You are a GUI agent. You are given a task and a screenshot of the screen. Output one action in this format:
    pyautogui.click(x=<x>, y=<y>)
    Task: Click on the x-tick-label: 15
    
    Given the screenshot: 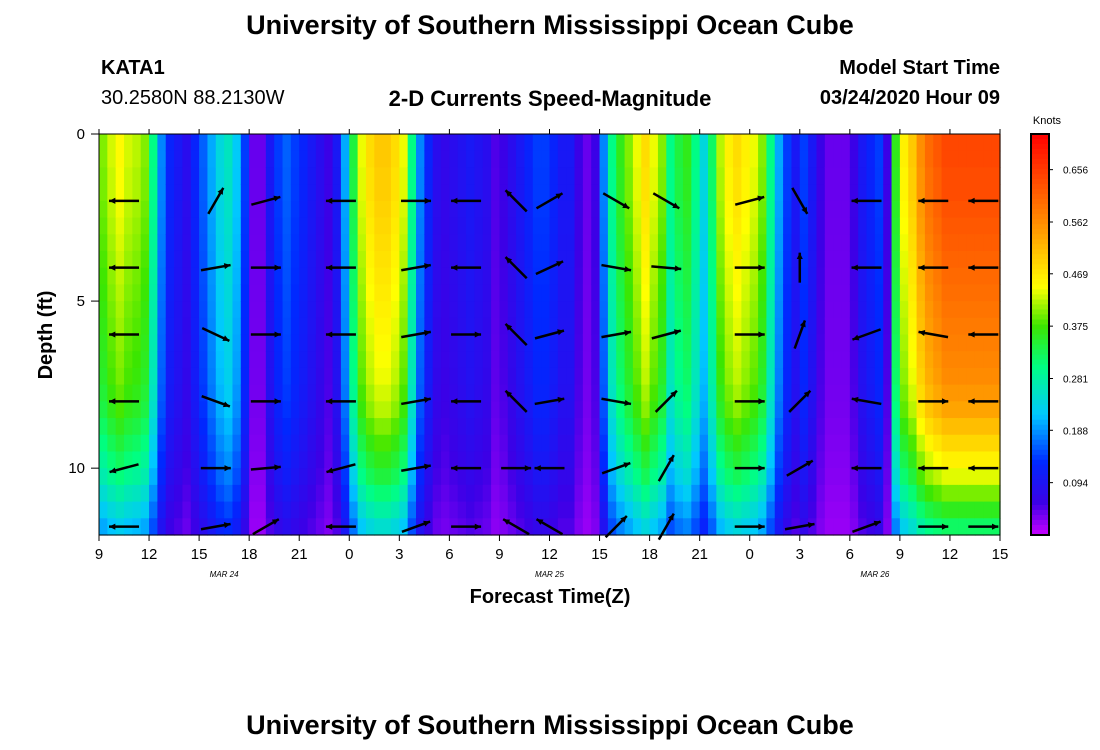 What is the action you would take?
    pyautogui.click(x=599, y=554)
    